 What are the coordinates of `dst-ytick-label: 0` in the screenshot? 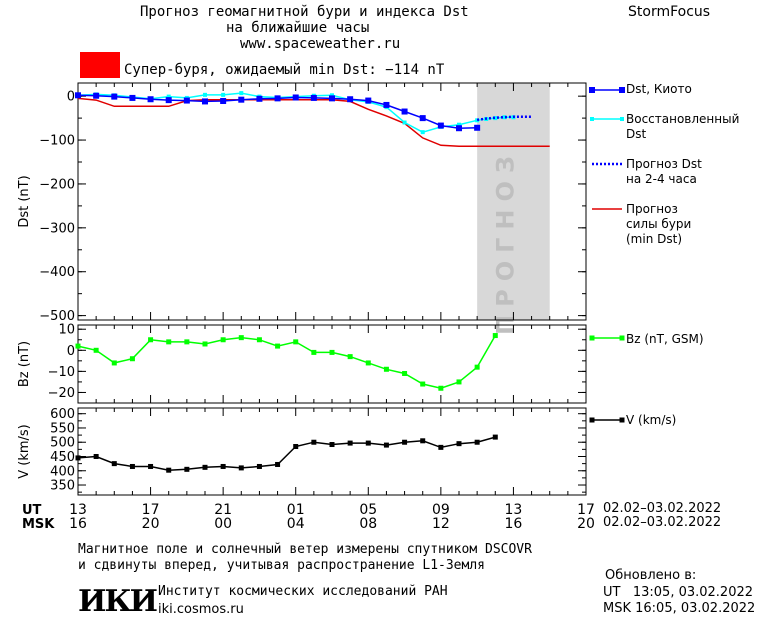 It's located at (71, 97).